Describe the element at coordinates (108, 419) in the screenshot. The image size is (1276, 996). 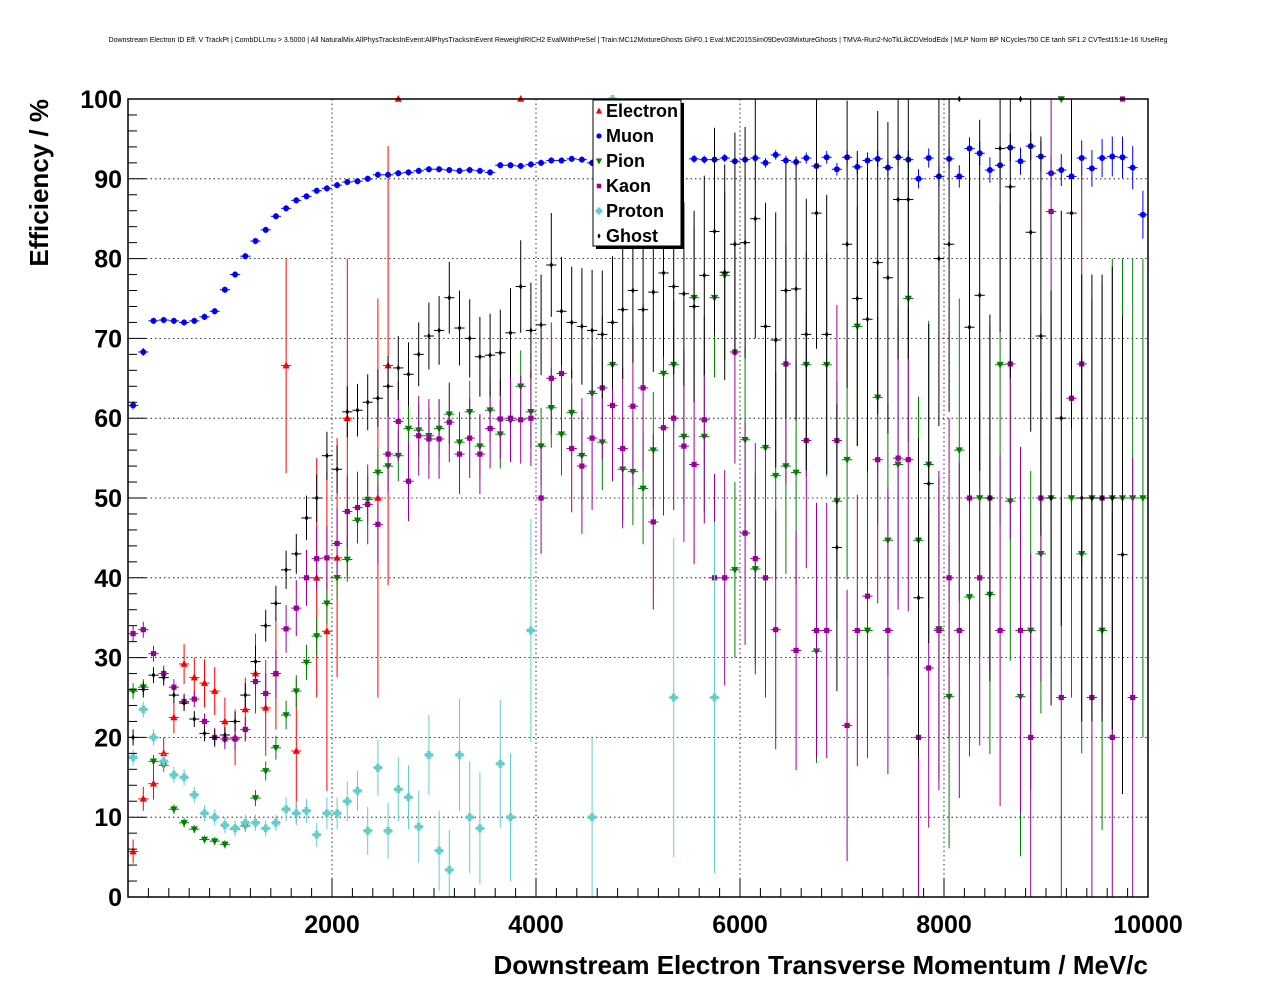
I see `y-tick-label: 60` at that location.